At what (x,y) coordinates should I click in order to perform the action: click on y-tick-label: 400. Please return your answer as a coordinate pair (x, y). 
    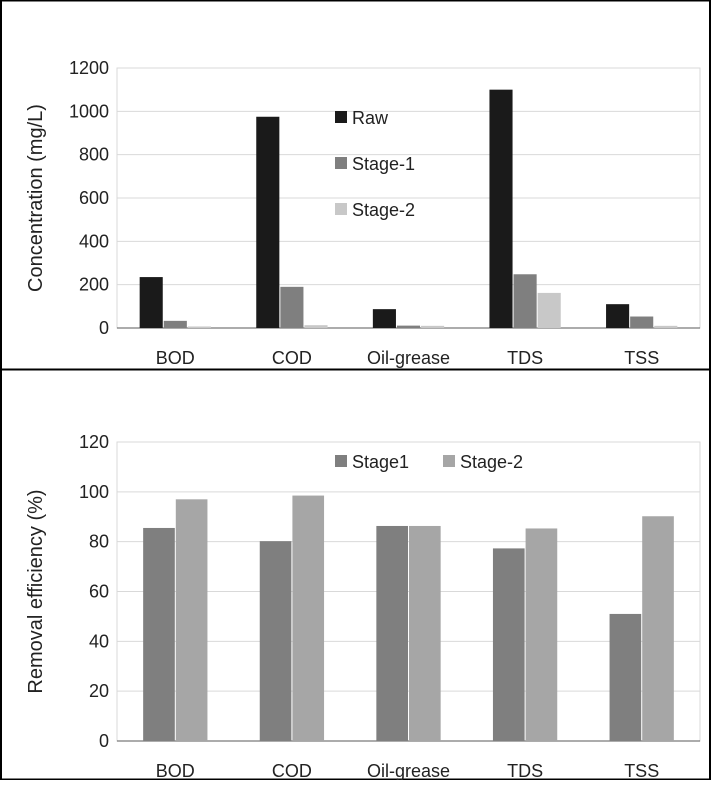
    Looking at the image, I should click on (94, 241).